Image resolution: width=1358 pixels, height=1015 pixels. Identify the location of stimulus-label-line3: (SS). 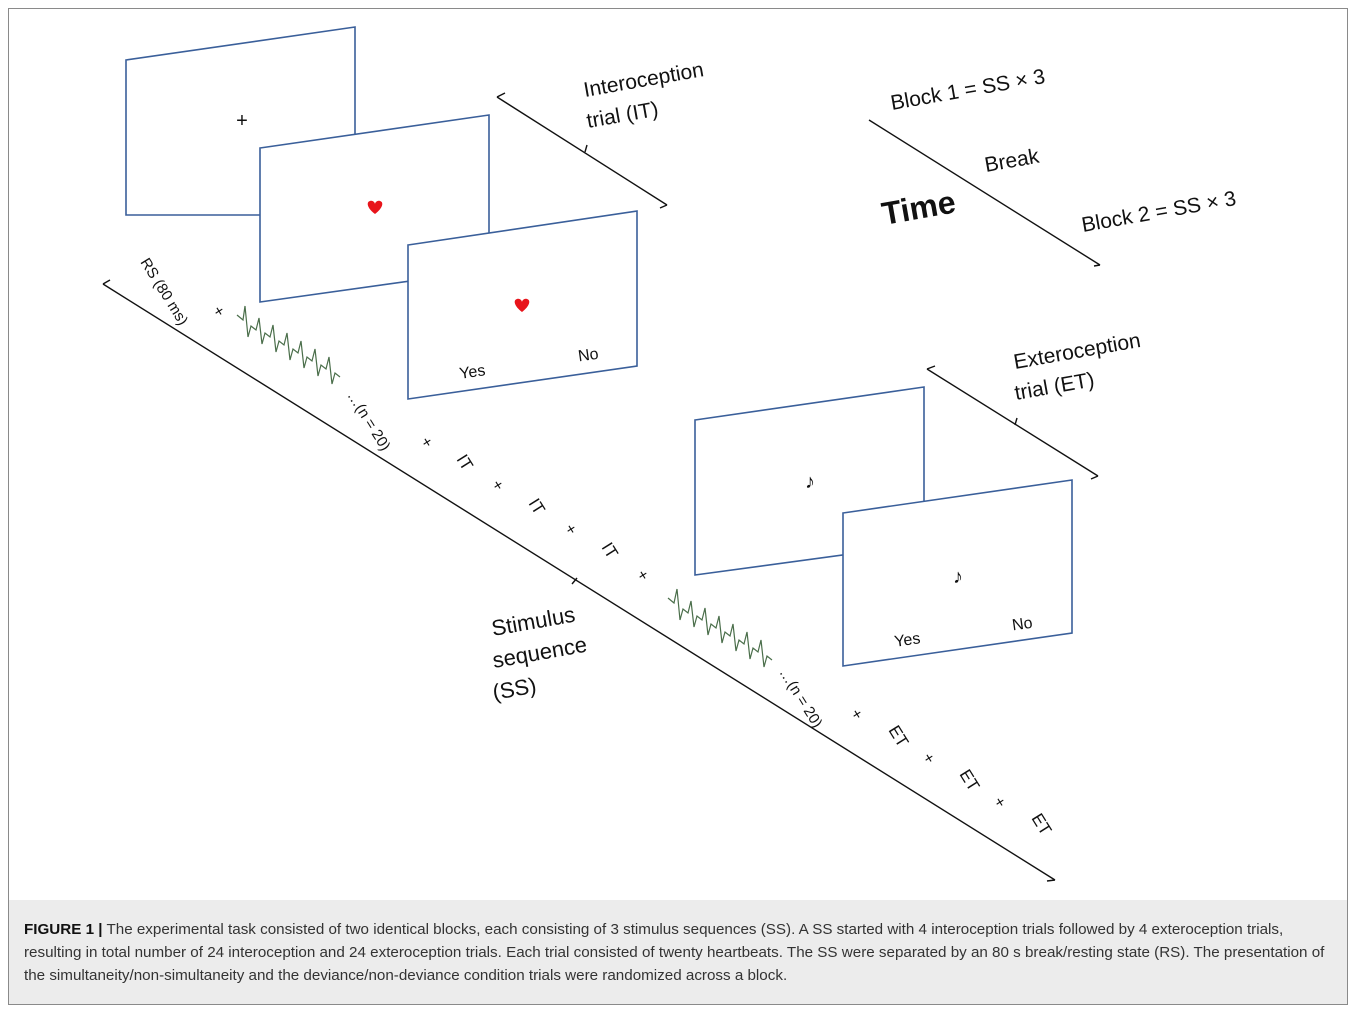
(515, 689).